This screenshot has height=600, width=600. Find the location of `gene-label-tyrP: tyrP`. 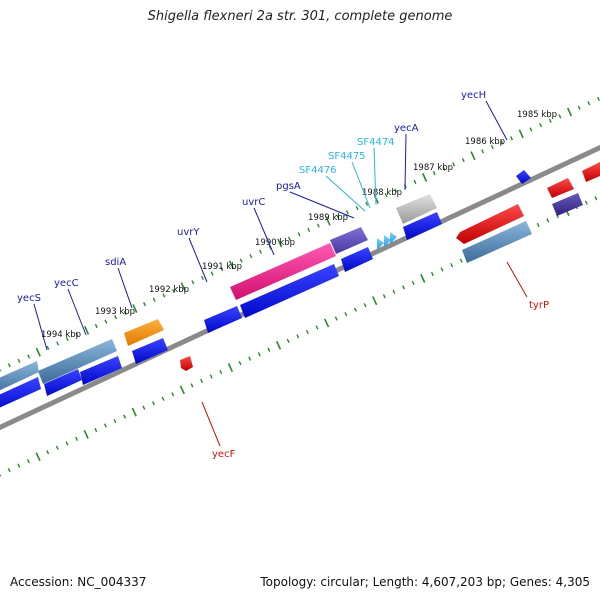

gene-label-tyrP: tyrP is located at coordinates (539, 305).